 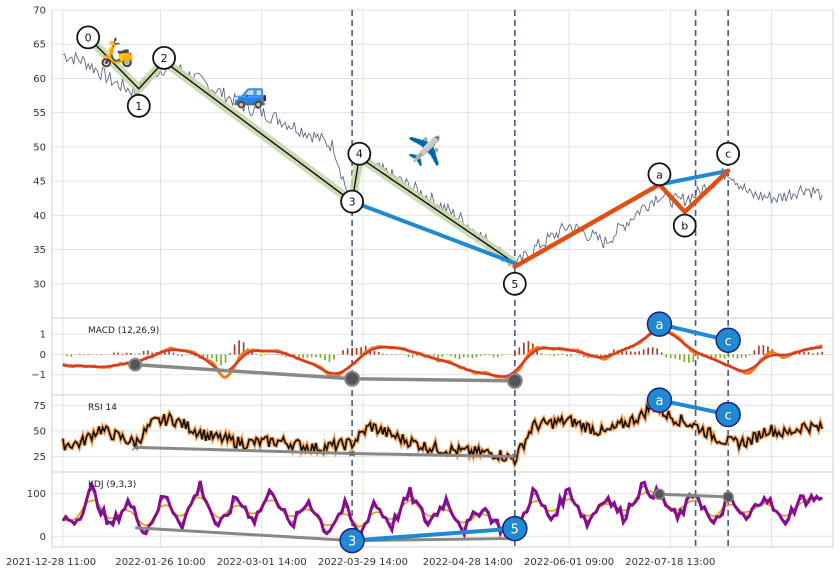 What do you see at coordinates (659, 325) in the screenshot?
I see `macd-wave-label: a` at bounding box center [659, 325].